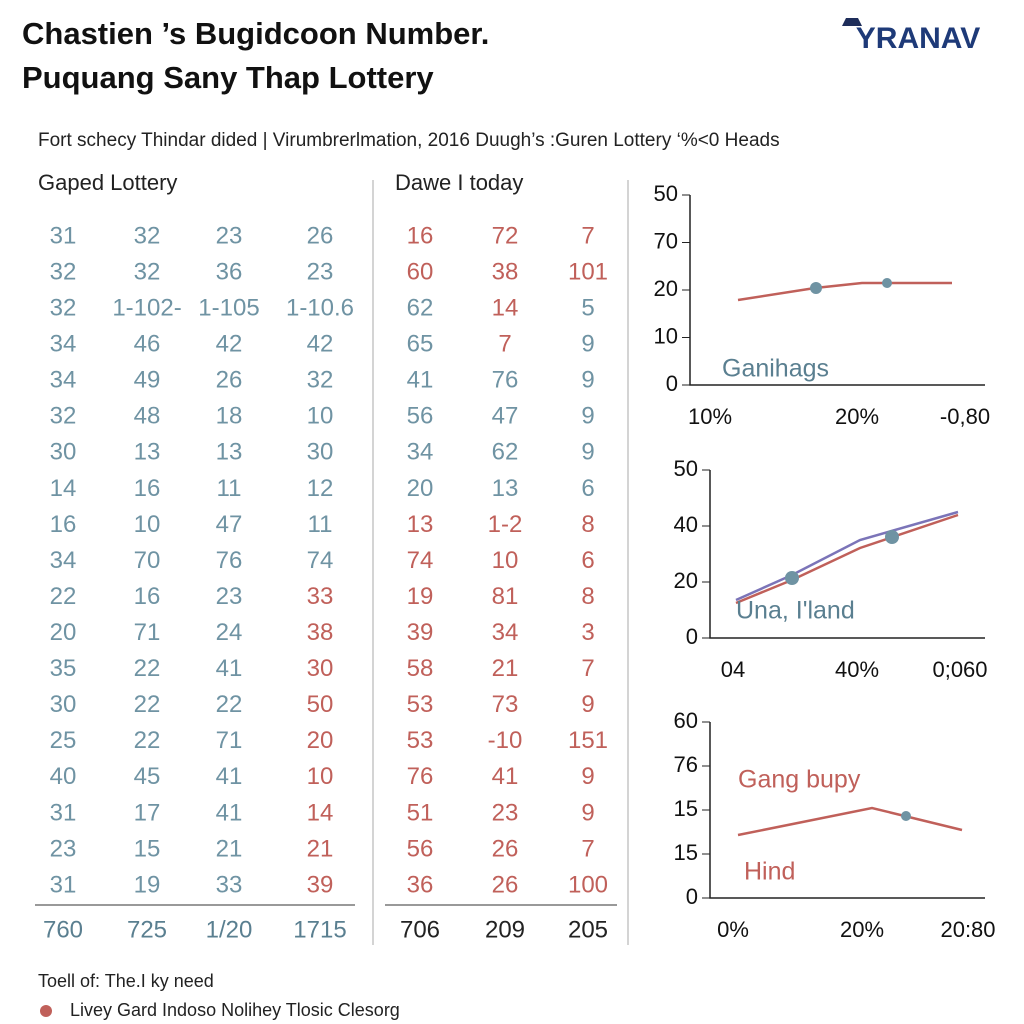 The image size is (1024, 1024). What do you see at coordinates (420, 812) in the screenshot?
I see `cell: 51` at bounding box center [420, 812].